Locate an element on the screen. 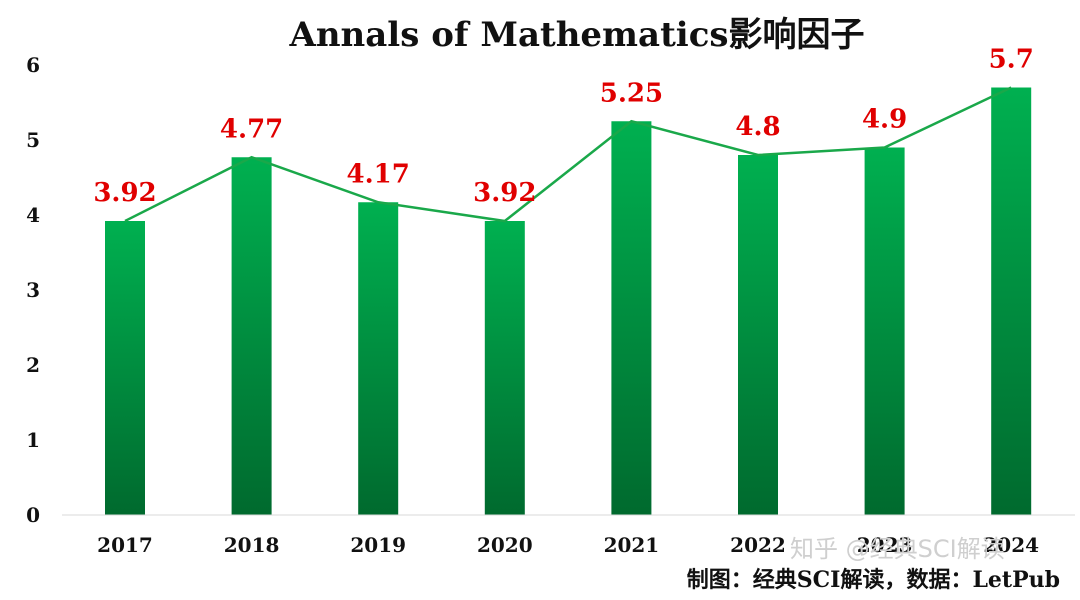  bar-2017 is located at coordinates (125, 368).